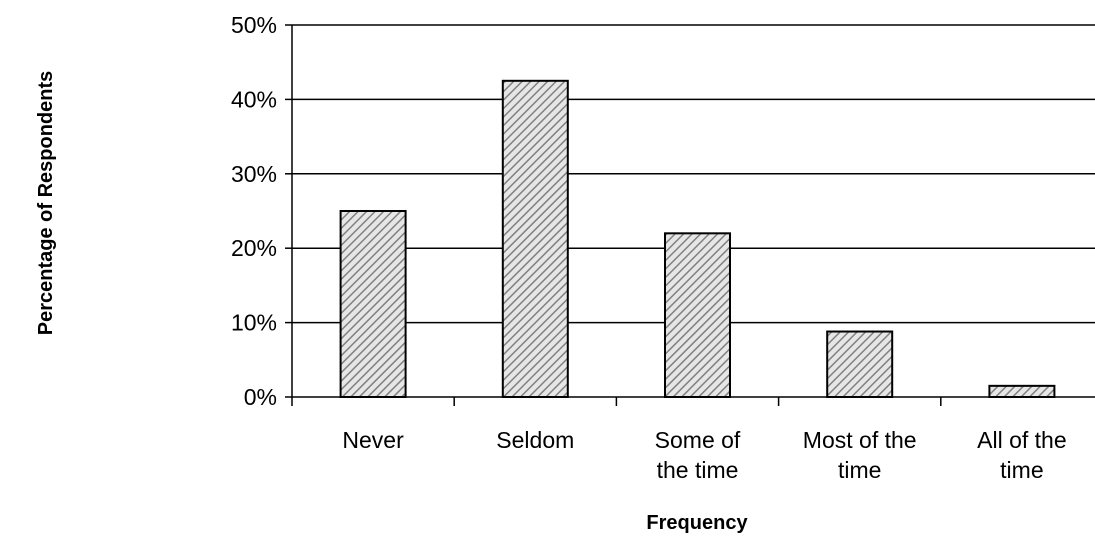  Describe the element at coordinates (698, 455) in the screenshot. I see `x-category-label: Some of the time` at that location.